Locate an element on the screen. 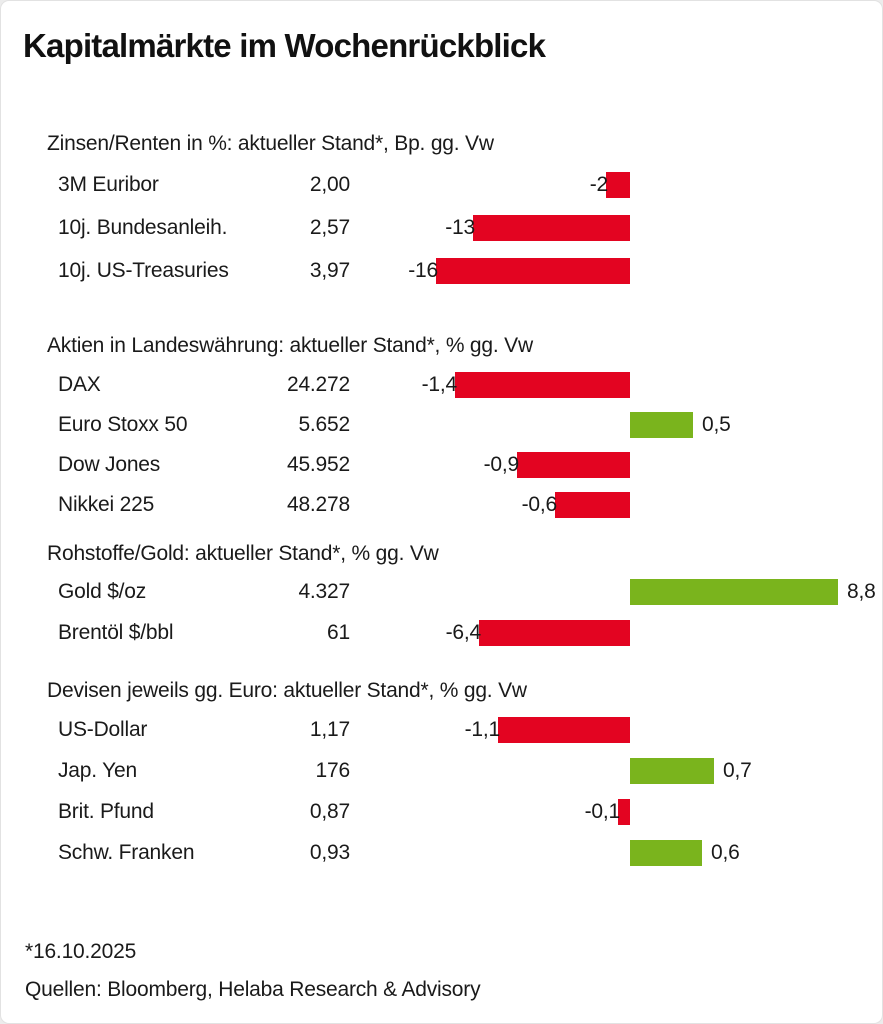 This screenshot has width=883, height=1024. row-value: 0,87 is located at coordinates (329, 811).